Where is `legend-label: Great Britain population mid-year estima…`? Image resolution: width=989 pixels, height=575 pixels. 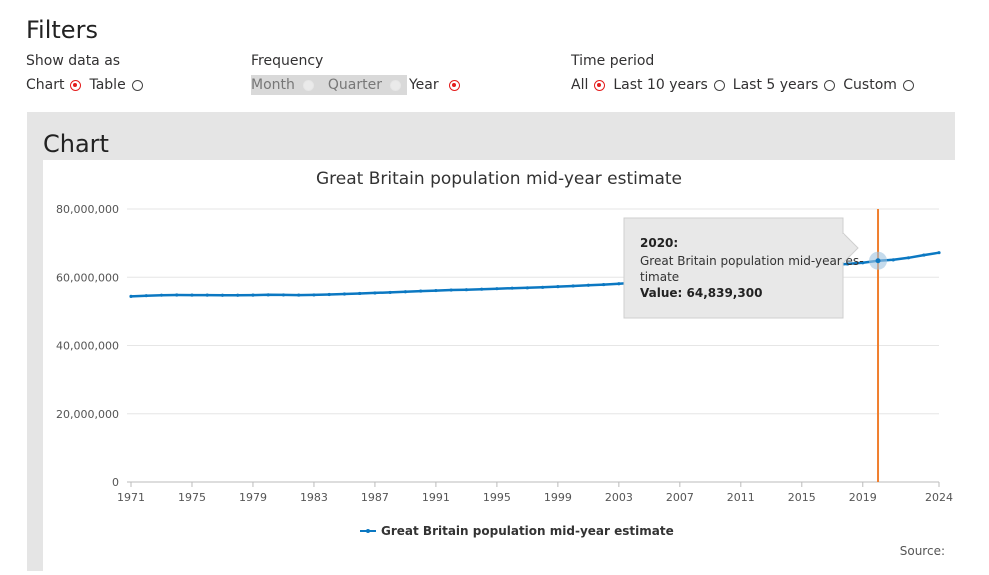
legend-label: Great Britain population mid-year estima… is located at coordinates (527, 531).